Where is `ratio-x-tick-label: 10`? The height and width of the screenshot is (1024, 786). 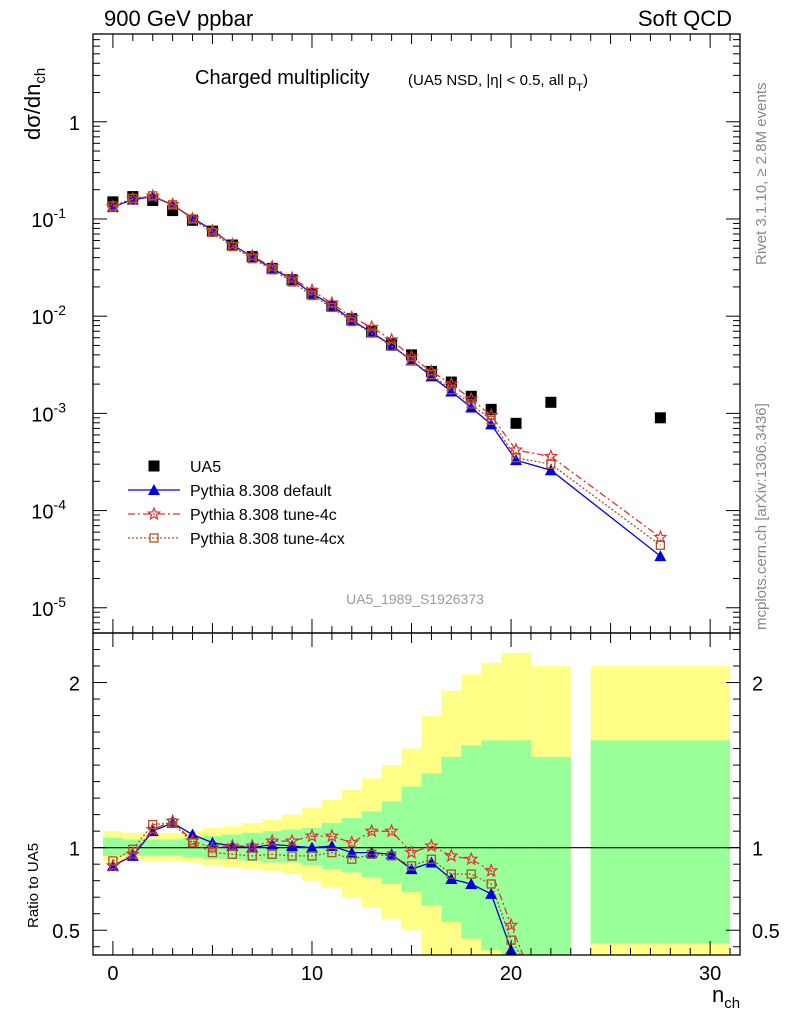
ratio-x-tick-label: 10 is located at coordinates (312, 974).